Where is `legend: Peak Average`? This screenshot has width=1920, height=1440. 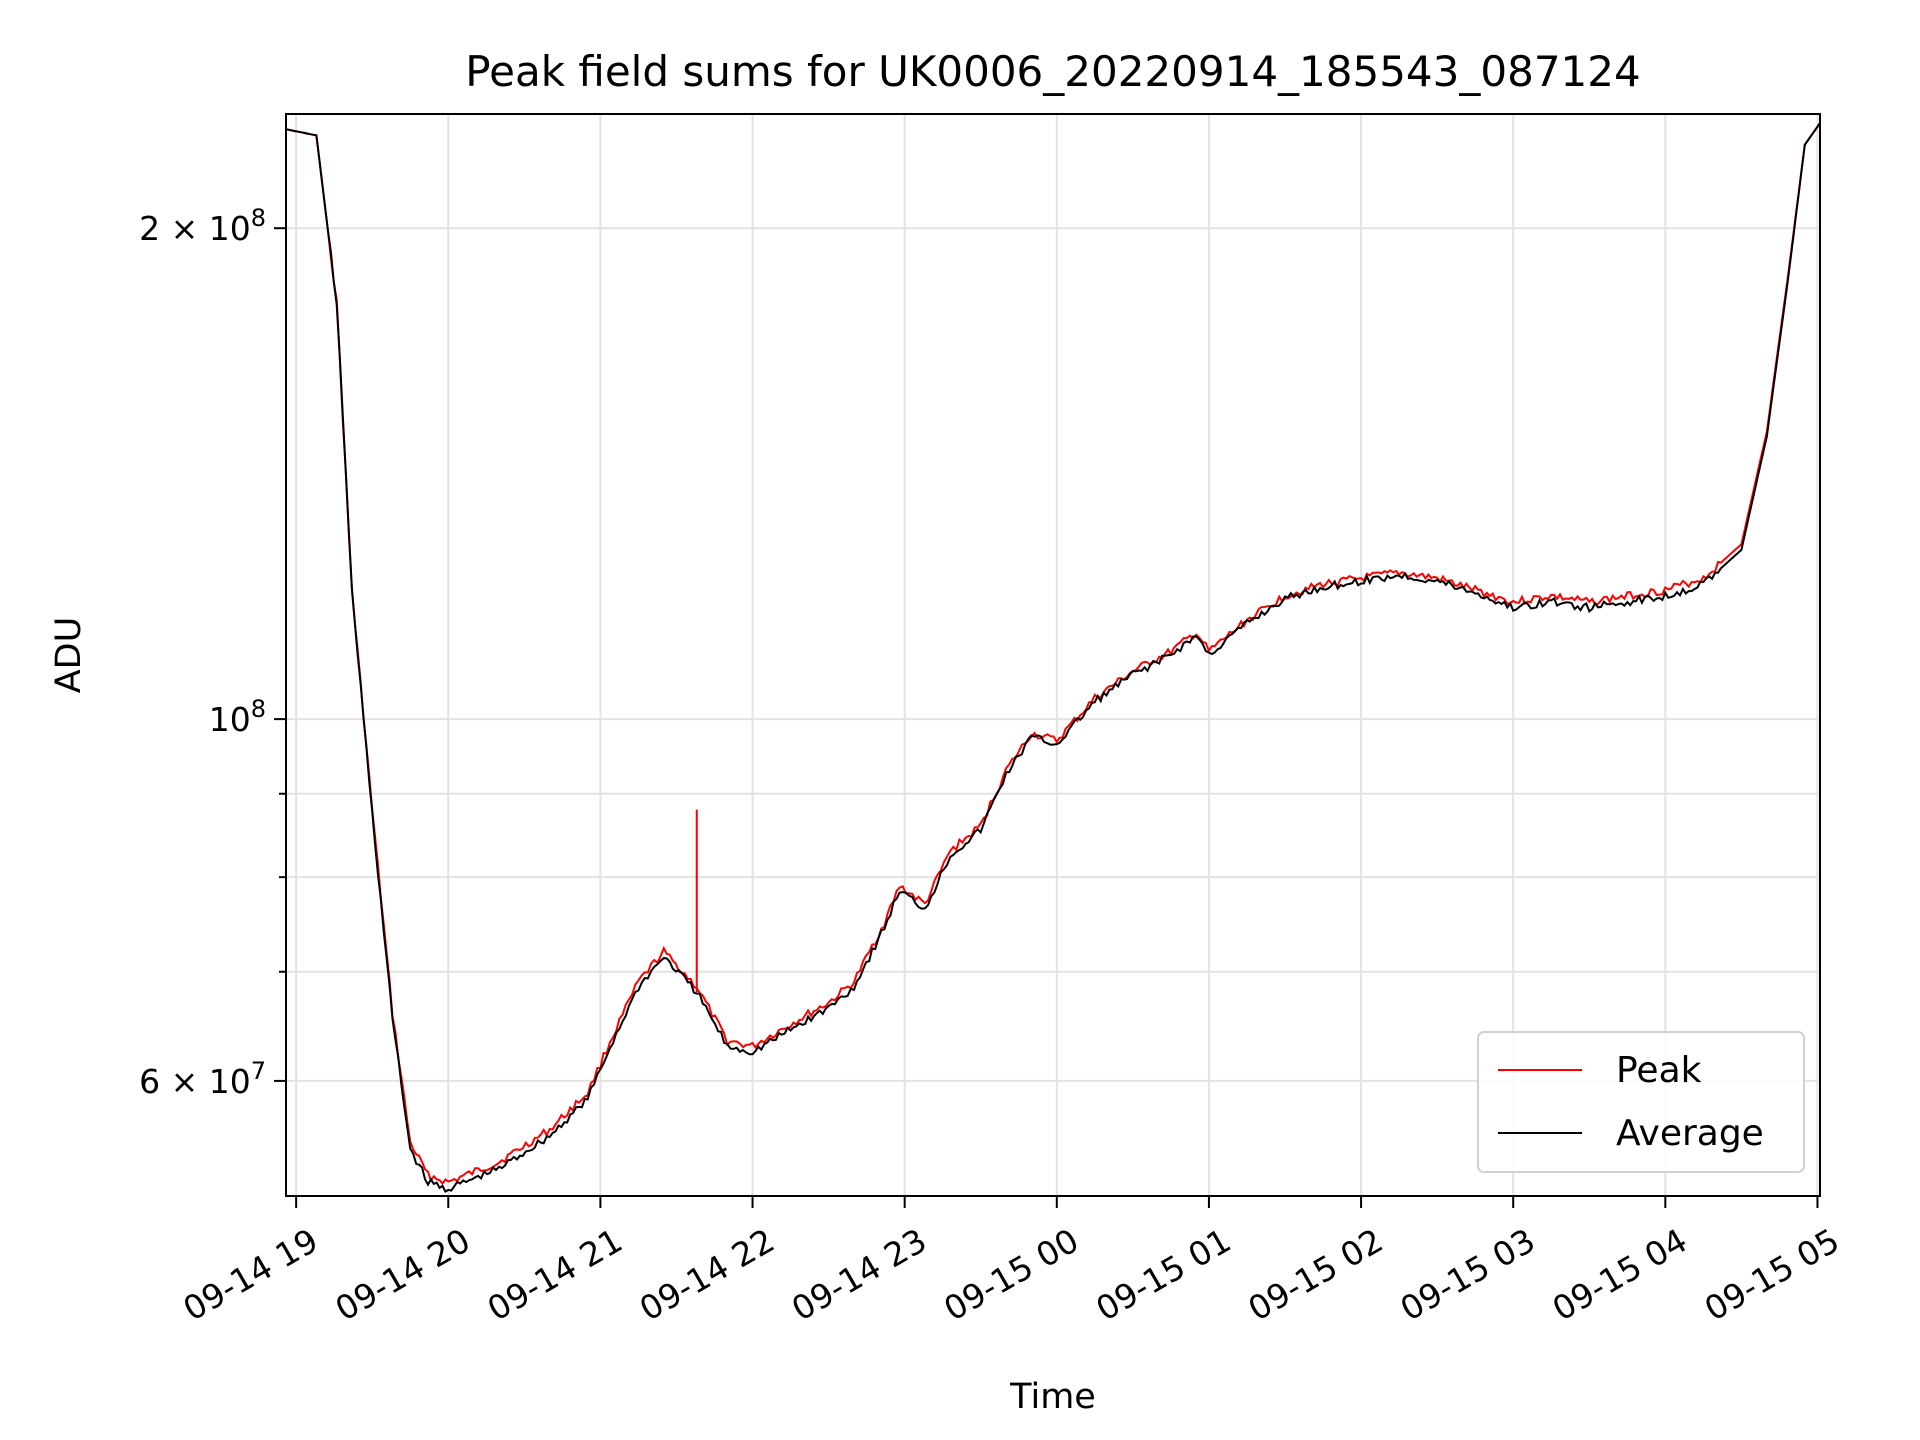
legend: Peak Average is located at coordinates (1641, 1102).